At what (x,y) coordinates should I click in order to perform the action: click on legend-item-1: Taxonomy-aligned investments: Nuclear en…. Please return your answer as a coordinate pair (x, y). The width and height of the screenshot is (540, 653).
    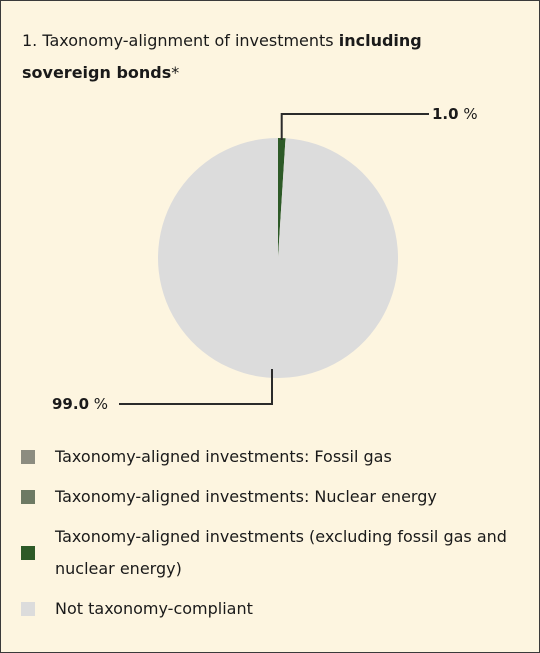
    Looking at the image, I should click on (266, 497).